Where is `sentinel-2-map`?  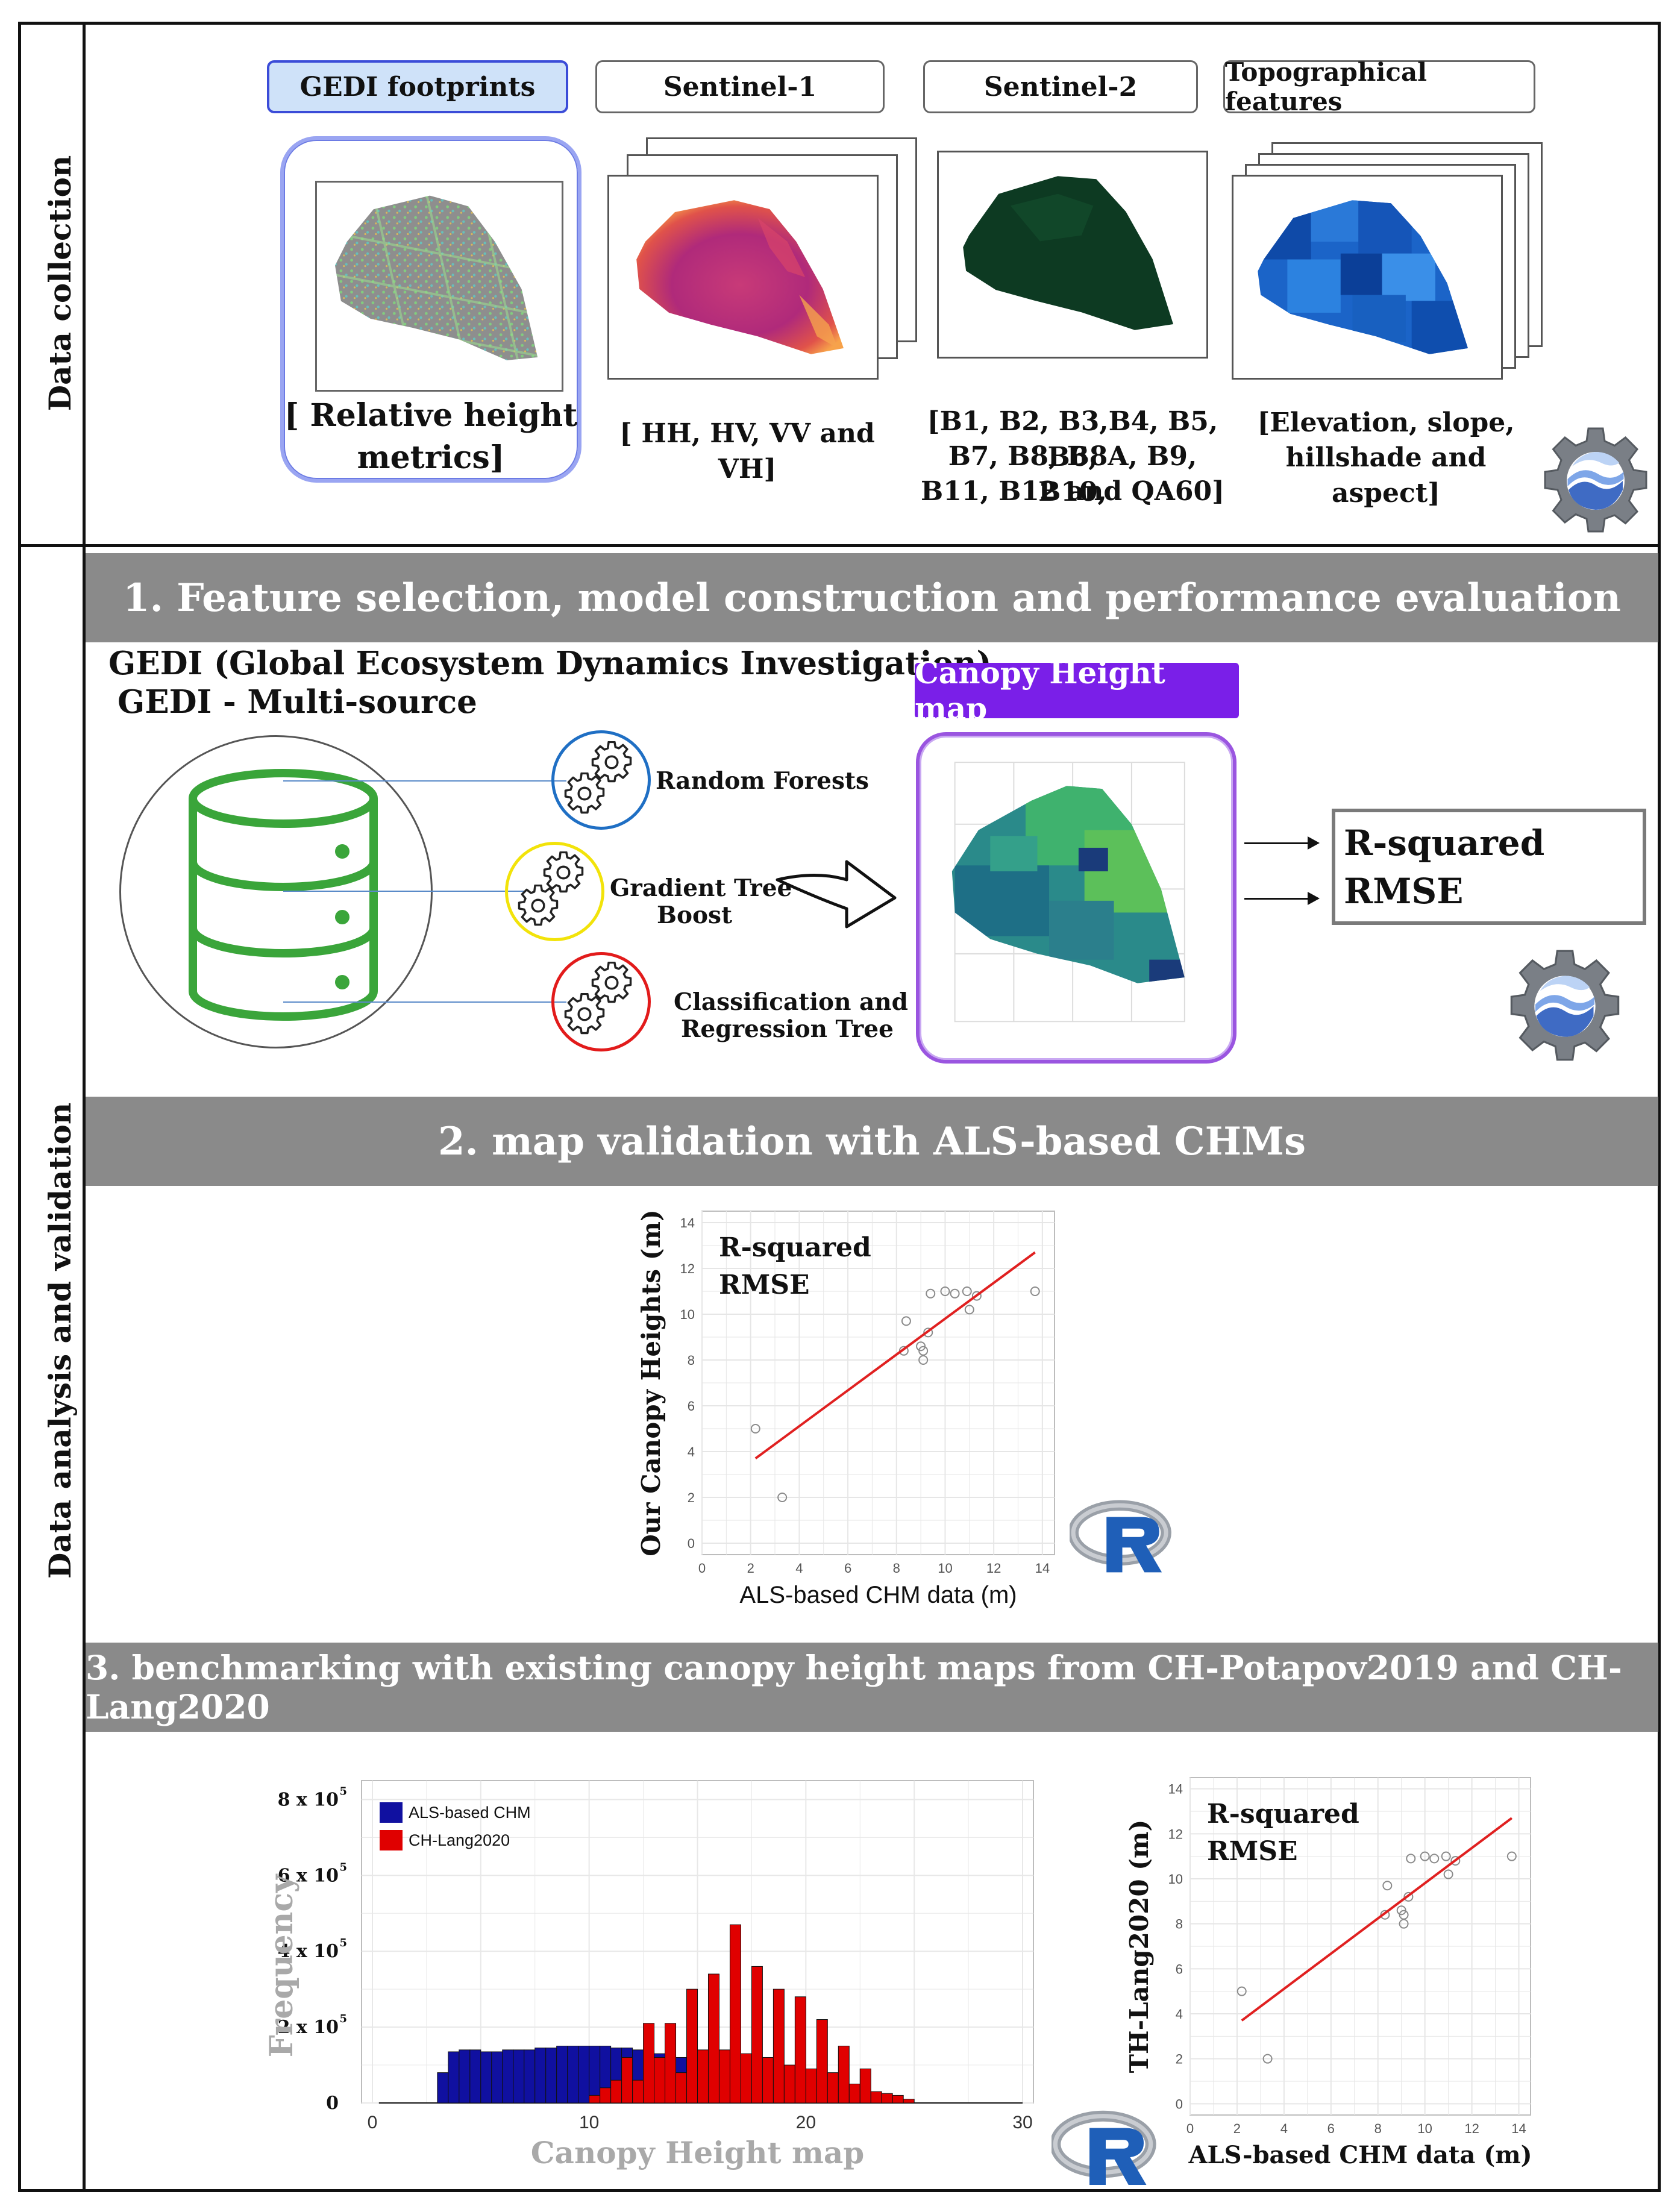
sentinel-2-map is located at coordinates (1072, 255).